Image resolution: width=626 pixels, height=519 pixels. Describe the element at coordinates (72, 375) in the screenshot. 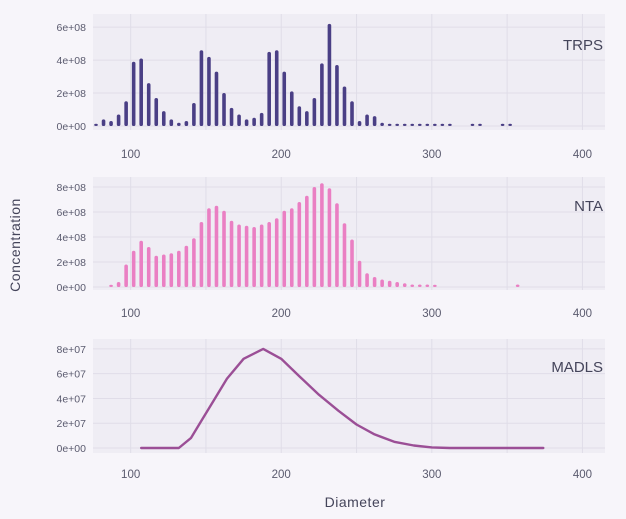

I see `y-tick-label: 6e+07` at that location.